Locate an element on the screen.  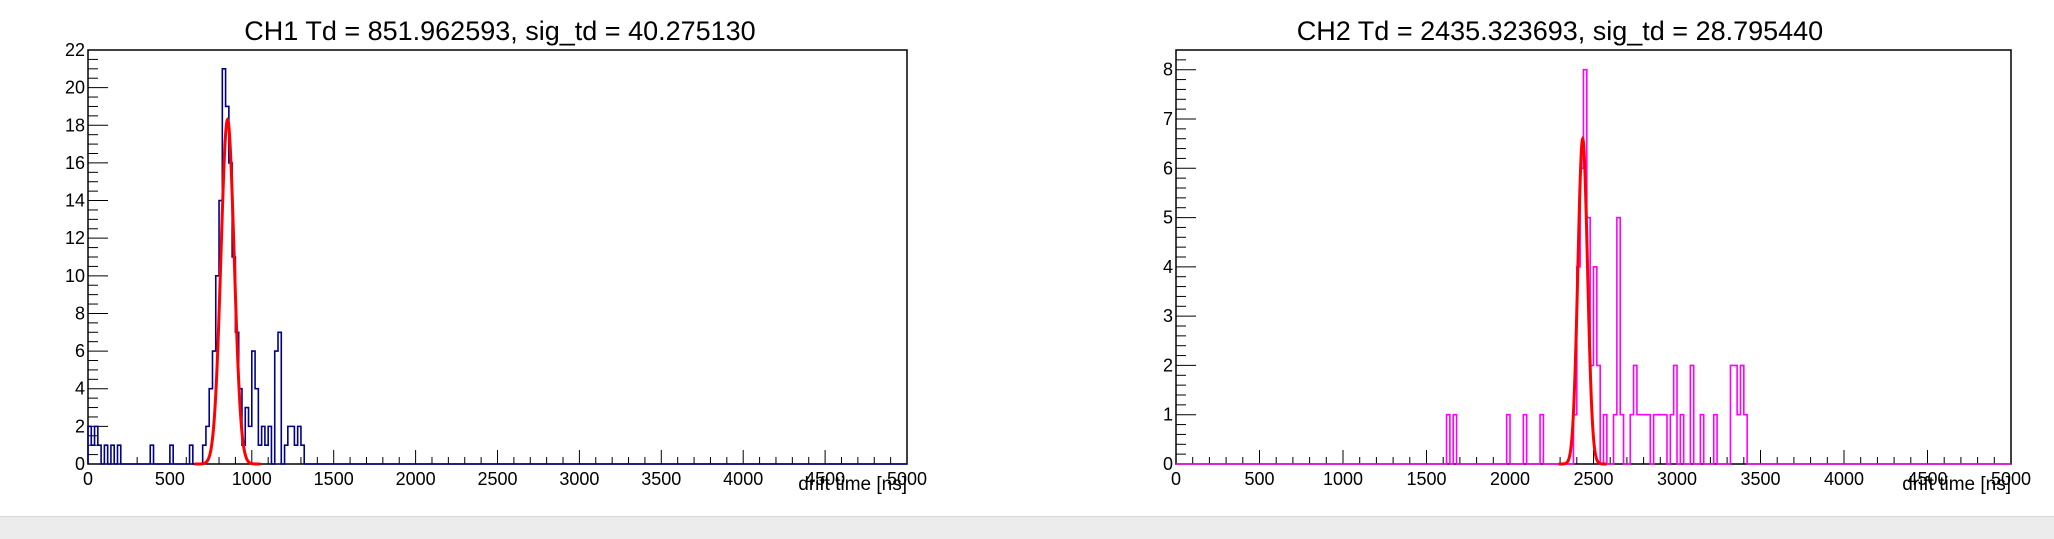
ch1-y-tick-label: 2 is located at coordinates (80, 426).